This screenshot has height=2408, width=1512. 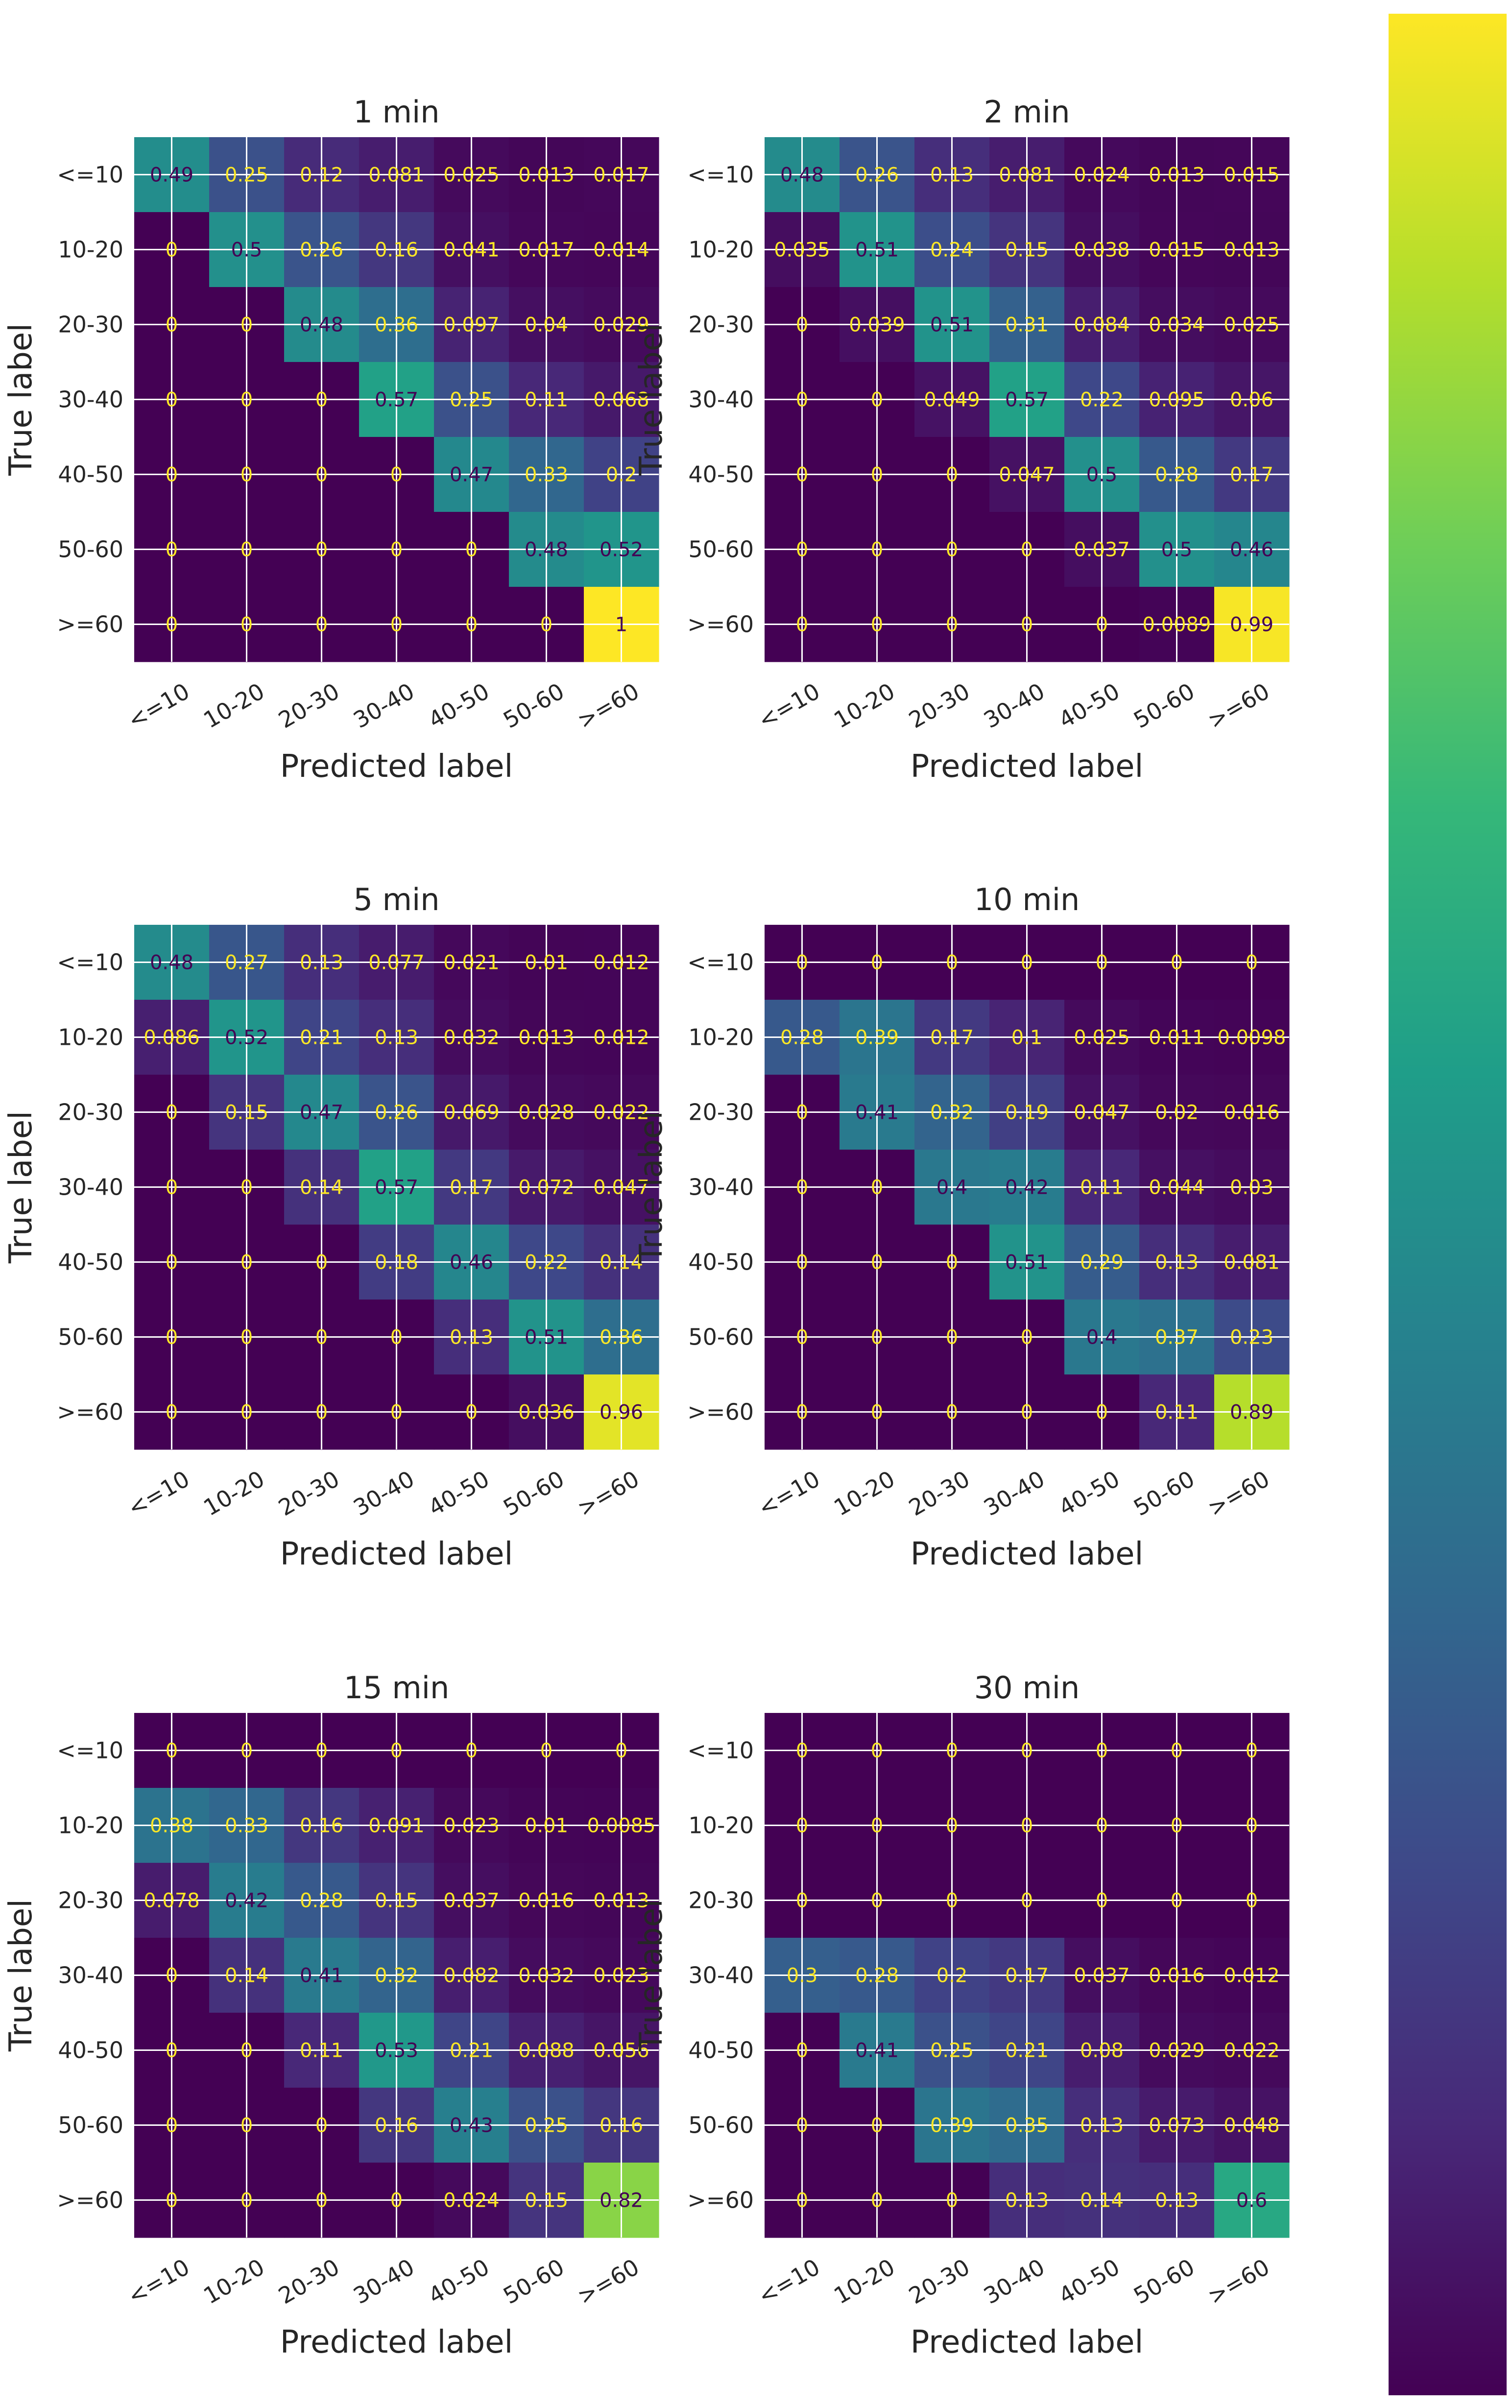 I want to click on cell-value-label: 0.073, so click(x=1177, y=2126).